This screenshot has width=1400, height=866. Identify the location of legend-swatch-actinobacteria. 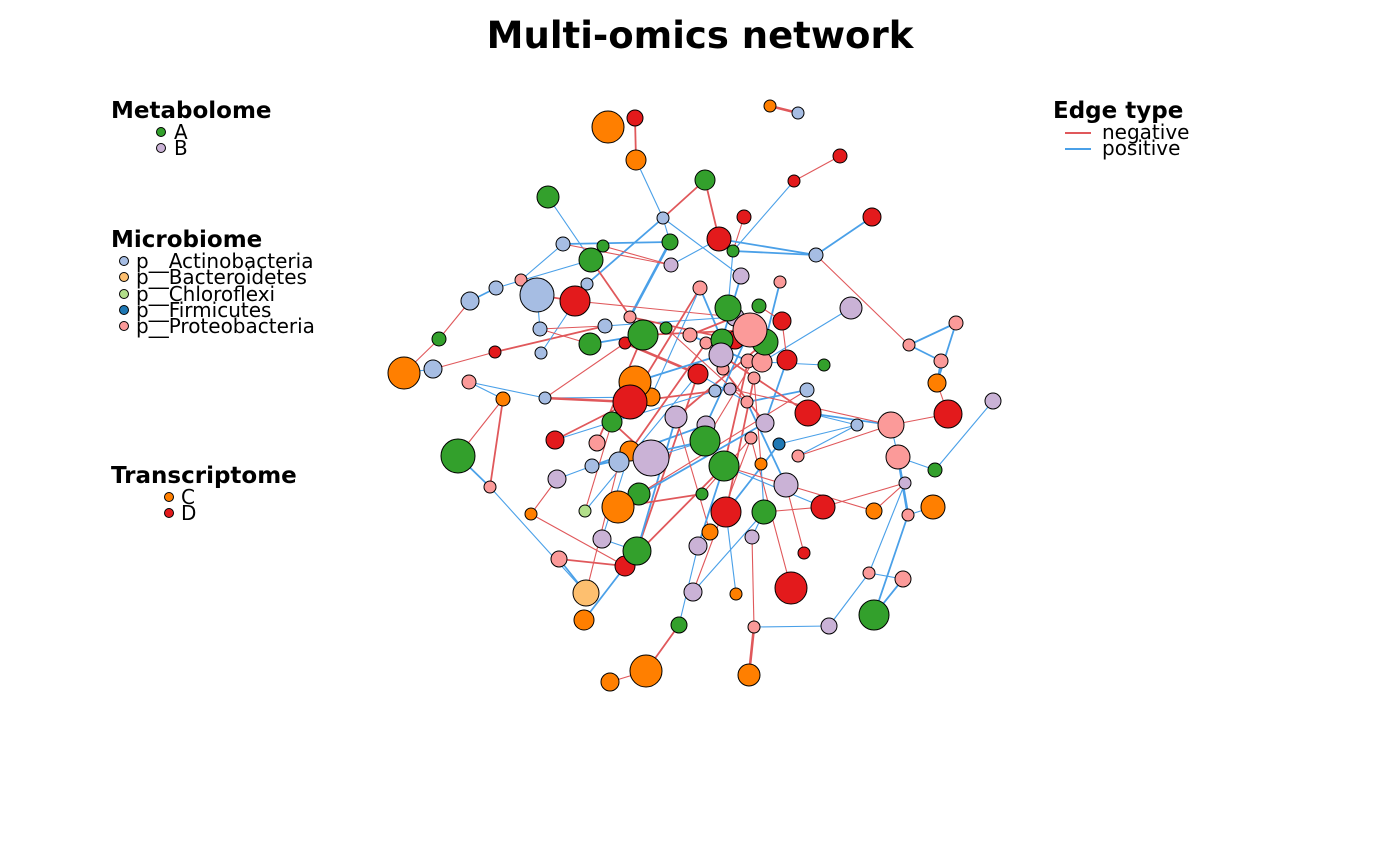
(124, 261).